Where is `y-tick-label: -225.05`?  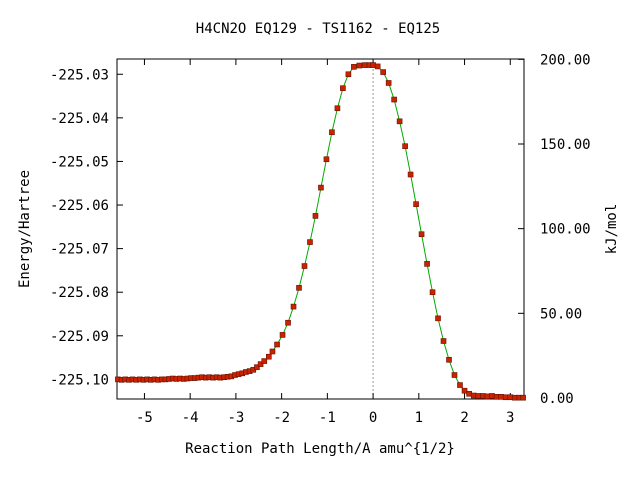
y-tick-label: -225.05 is located at coordinates (79, 162).